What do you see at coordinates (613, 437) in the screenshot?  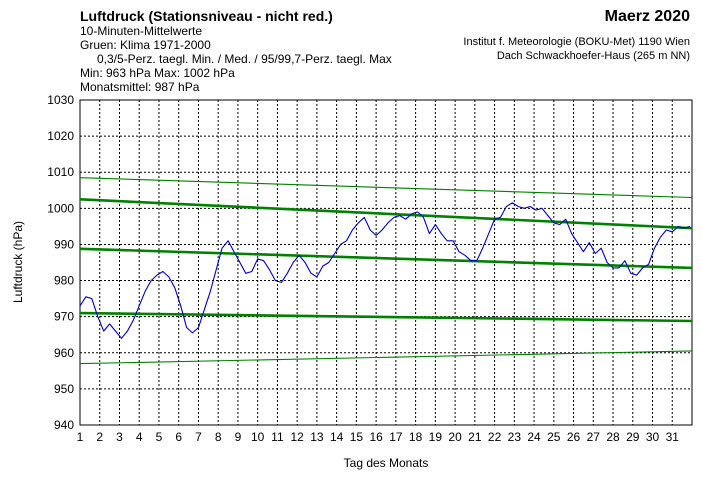 I see `x-tick-label: 28` at bounding box center [613, 437].